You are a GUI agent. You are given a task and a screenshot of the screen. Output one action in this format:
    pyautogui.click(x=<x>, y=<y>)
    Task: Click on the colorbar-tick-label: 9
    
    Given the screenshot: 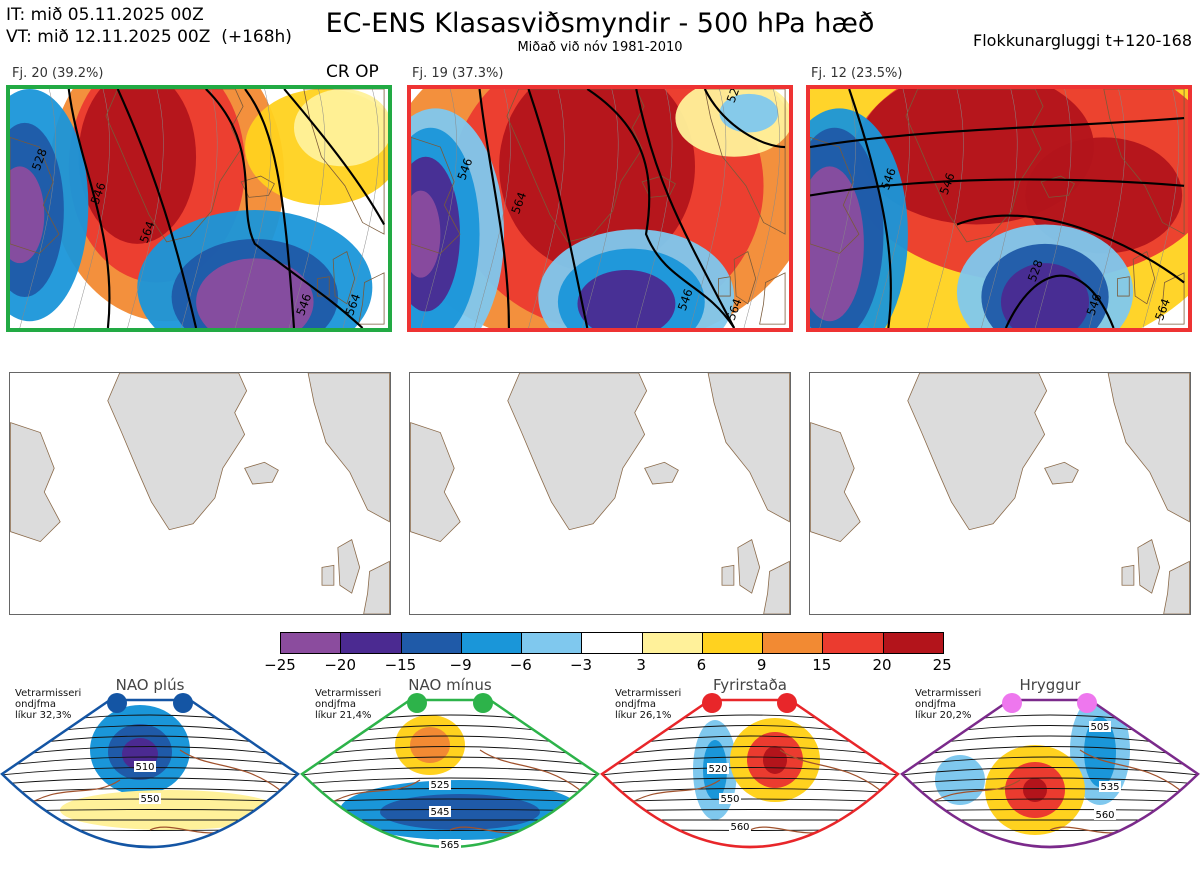 What is the action you would take?
    pyautogui.click(x=761, y=665)
    